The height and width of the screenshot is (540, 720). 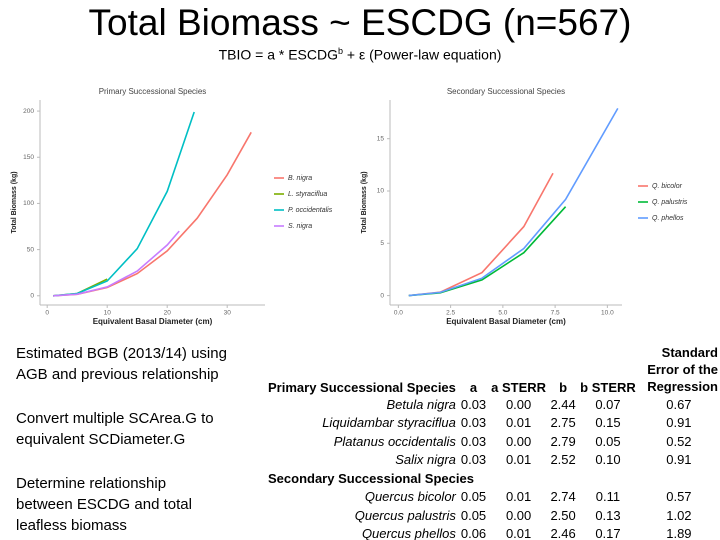 I want to click on table-cell: Standard Error of the Regression, so click(x=682, y=369).